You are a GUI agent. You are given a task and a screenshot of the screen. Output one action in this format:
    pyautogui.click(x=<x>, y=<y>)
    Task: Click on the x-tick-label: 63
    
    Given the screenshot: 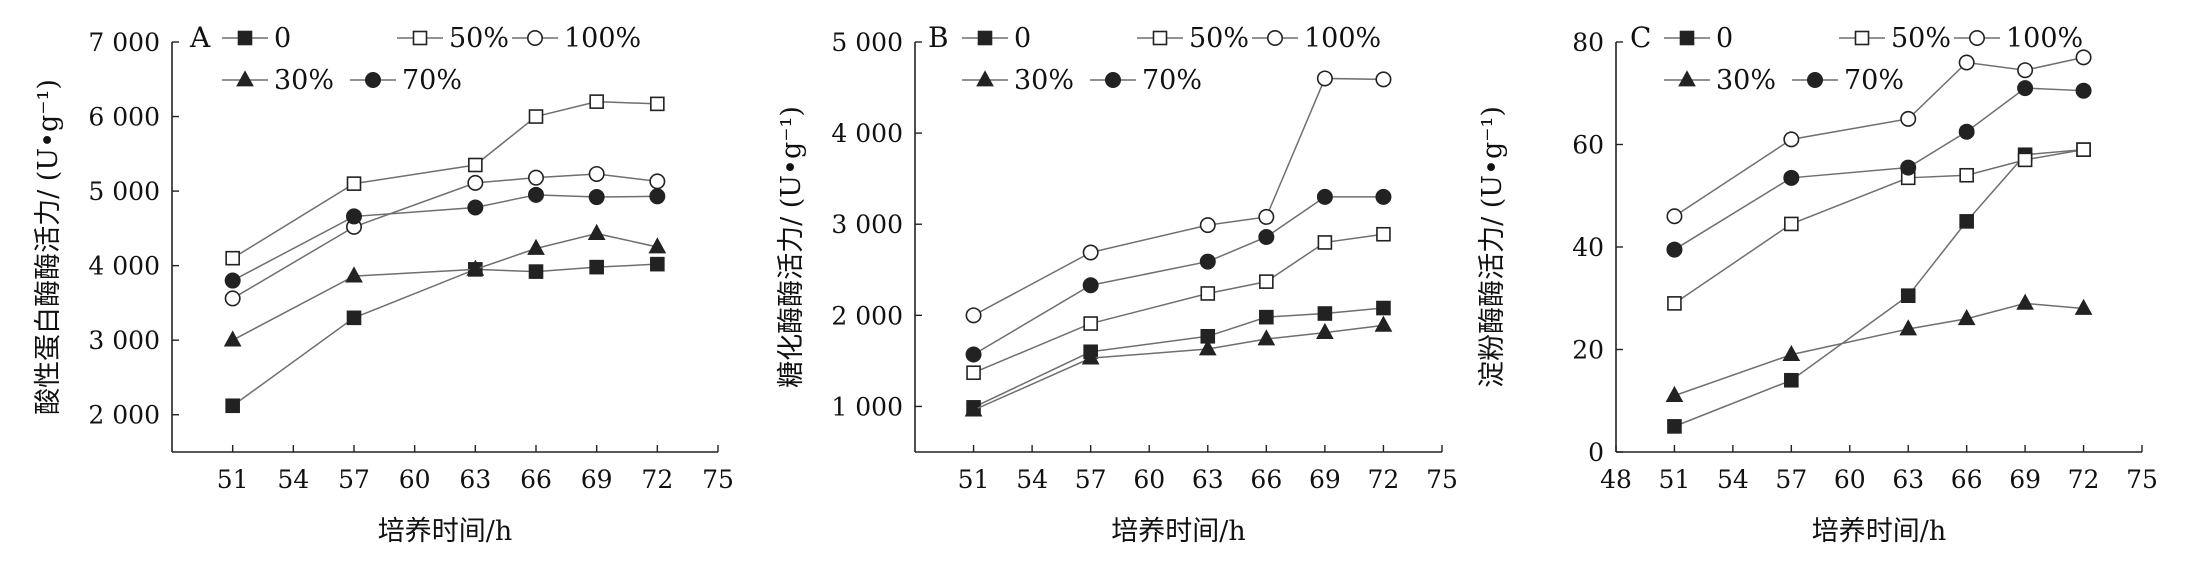 What is the action you would take?
    pyautogui.click(x=1208, y=479)
    